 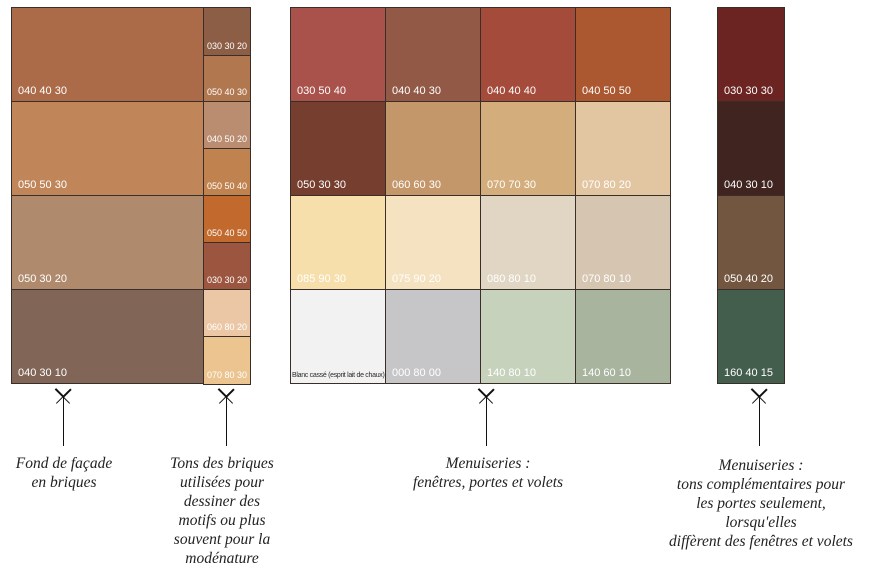 What do you see at coordinates (748, 373) in the screenshot?
I see `color-code-label: 160 40 15` at bounding box center [748, 373].